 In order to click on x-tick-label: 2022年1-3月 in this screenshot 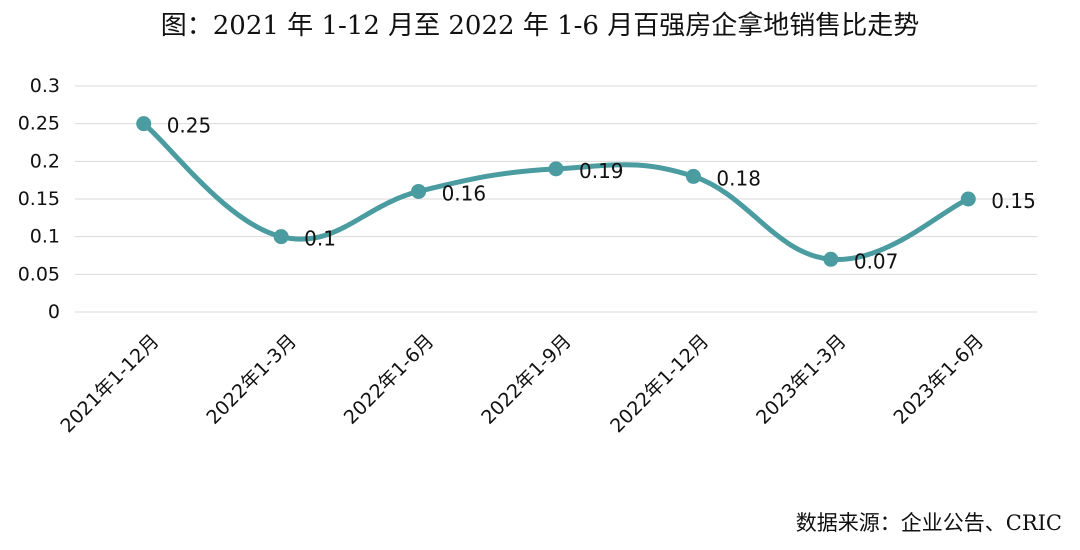, I will do `click(251, 379)`.